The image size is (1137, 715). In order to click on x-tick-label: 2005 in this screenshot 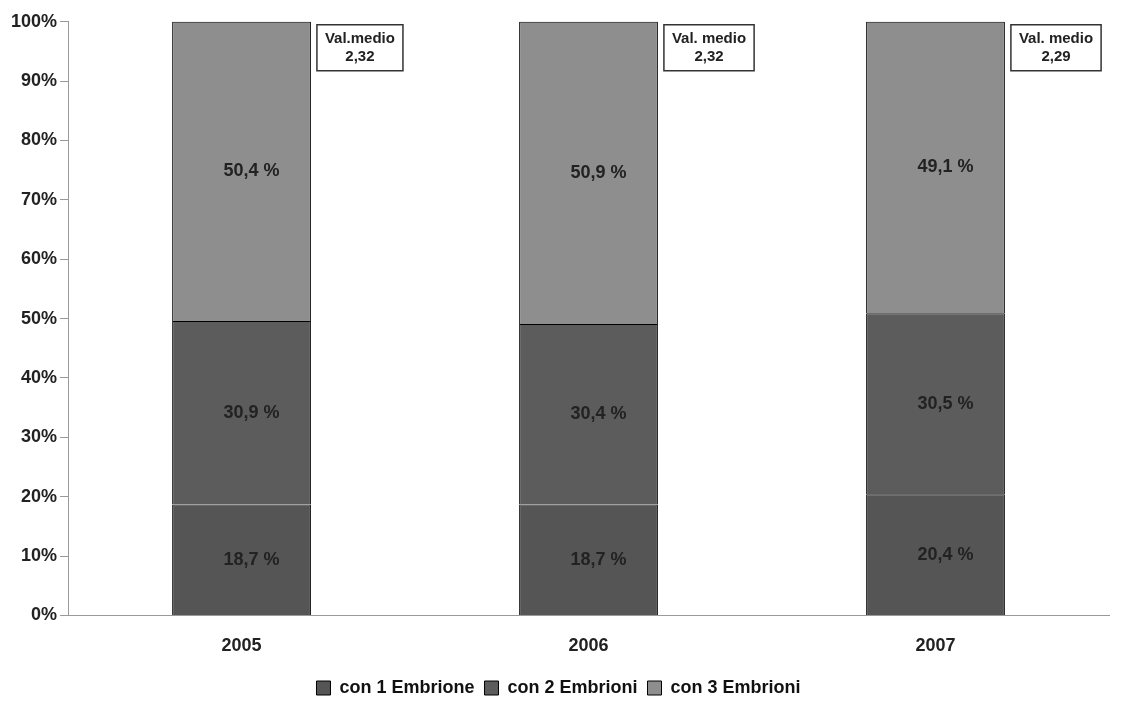, I will do `click(241, 645)`.